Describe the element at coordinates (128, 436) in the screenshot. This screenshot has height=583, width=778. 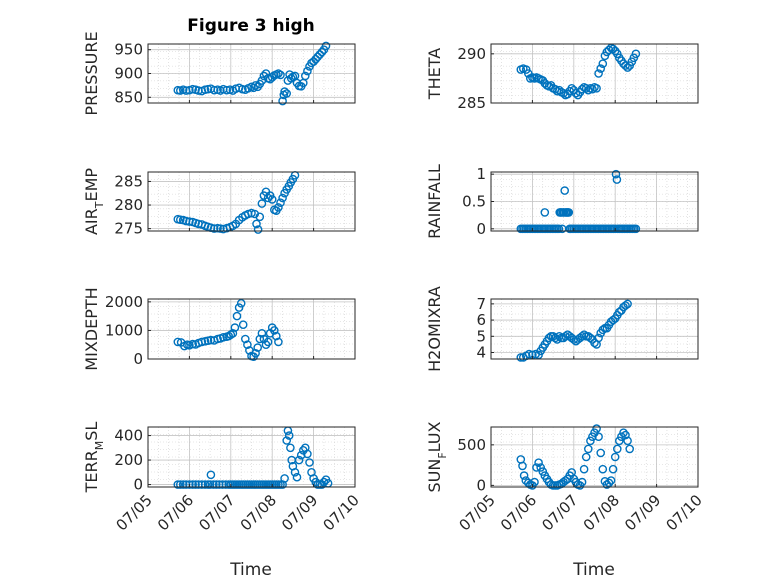
I see `y-tick-label: 400` at that location.